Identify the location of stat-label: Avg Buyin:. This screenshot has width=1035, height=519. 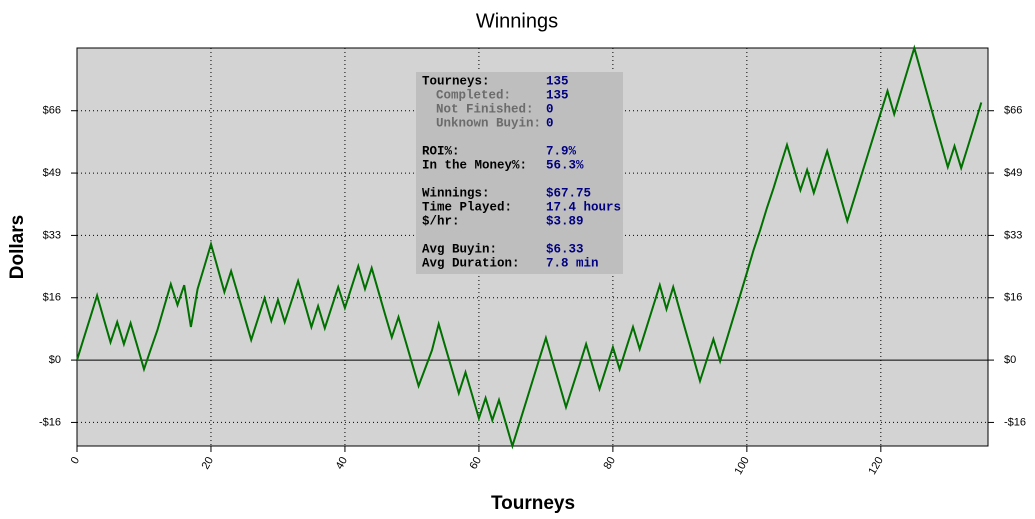
(459, 249).